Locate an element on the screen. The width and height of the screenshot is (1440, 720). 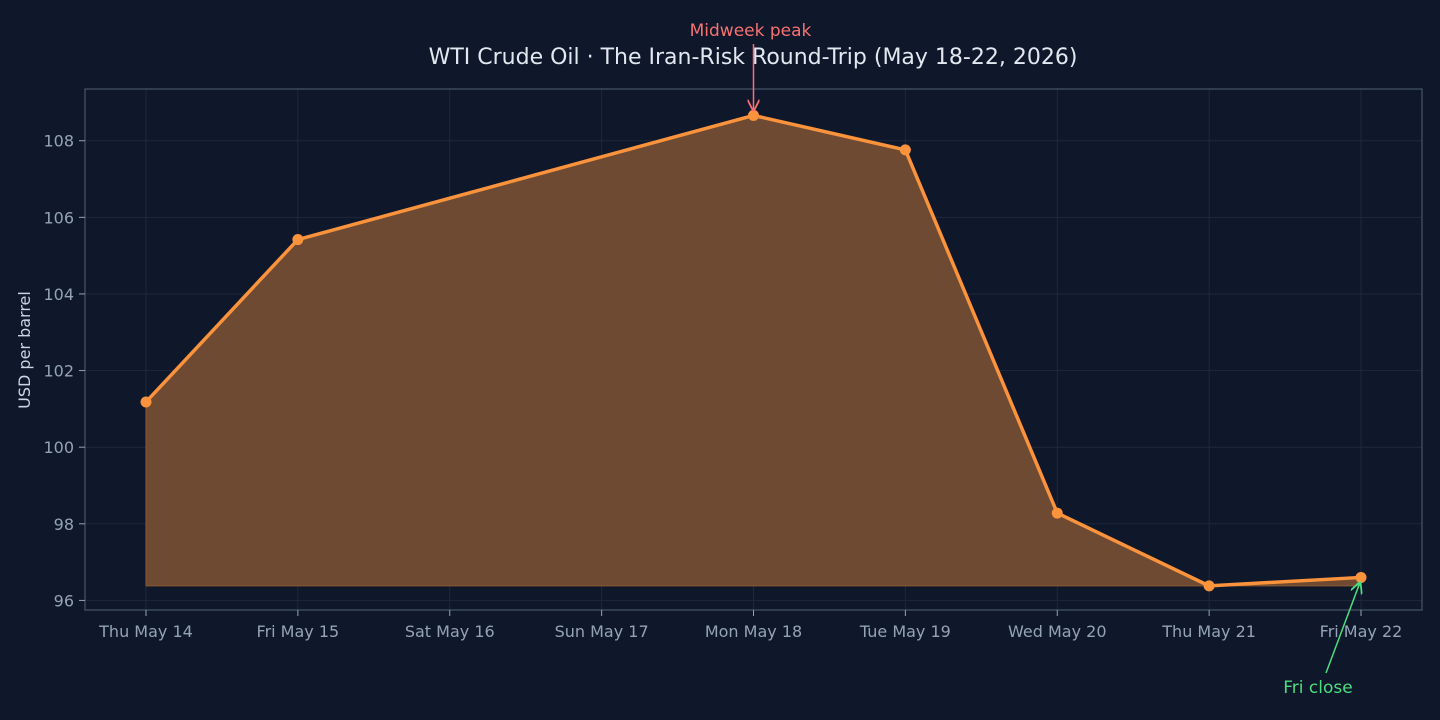
x-tick-label: Thu May 14 is located at coordinates (145, 631).